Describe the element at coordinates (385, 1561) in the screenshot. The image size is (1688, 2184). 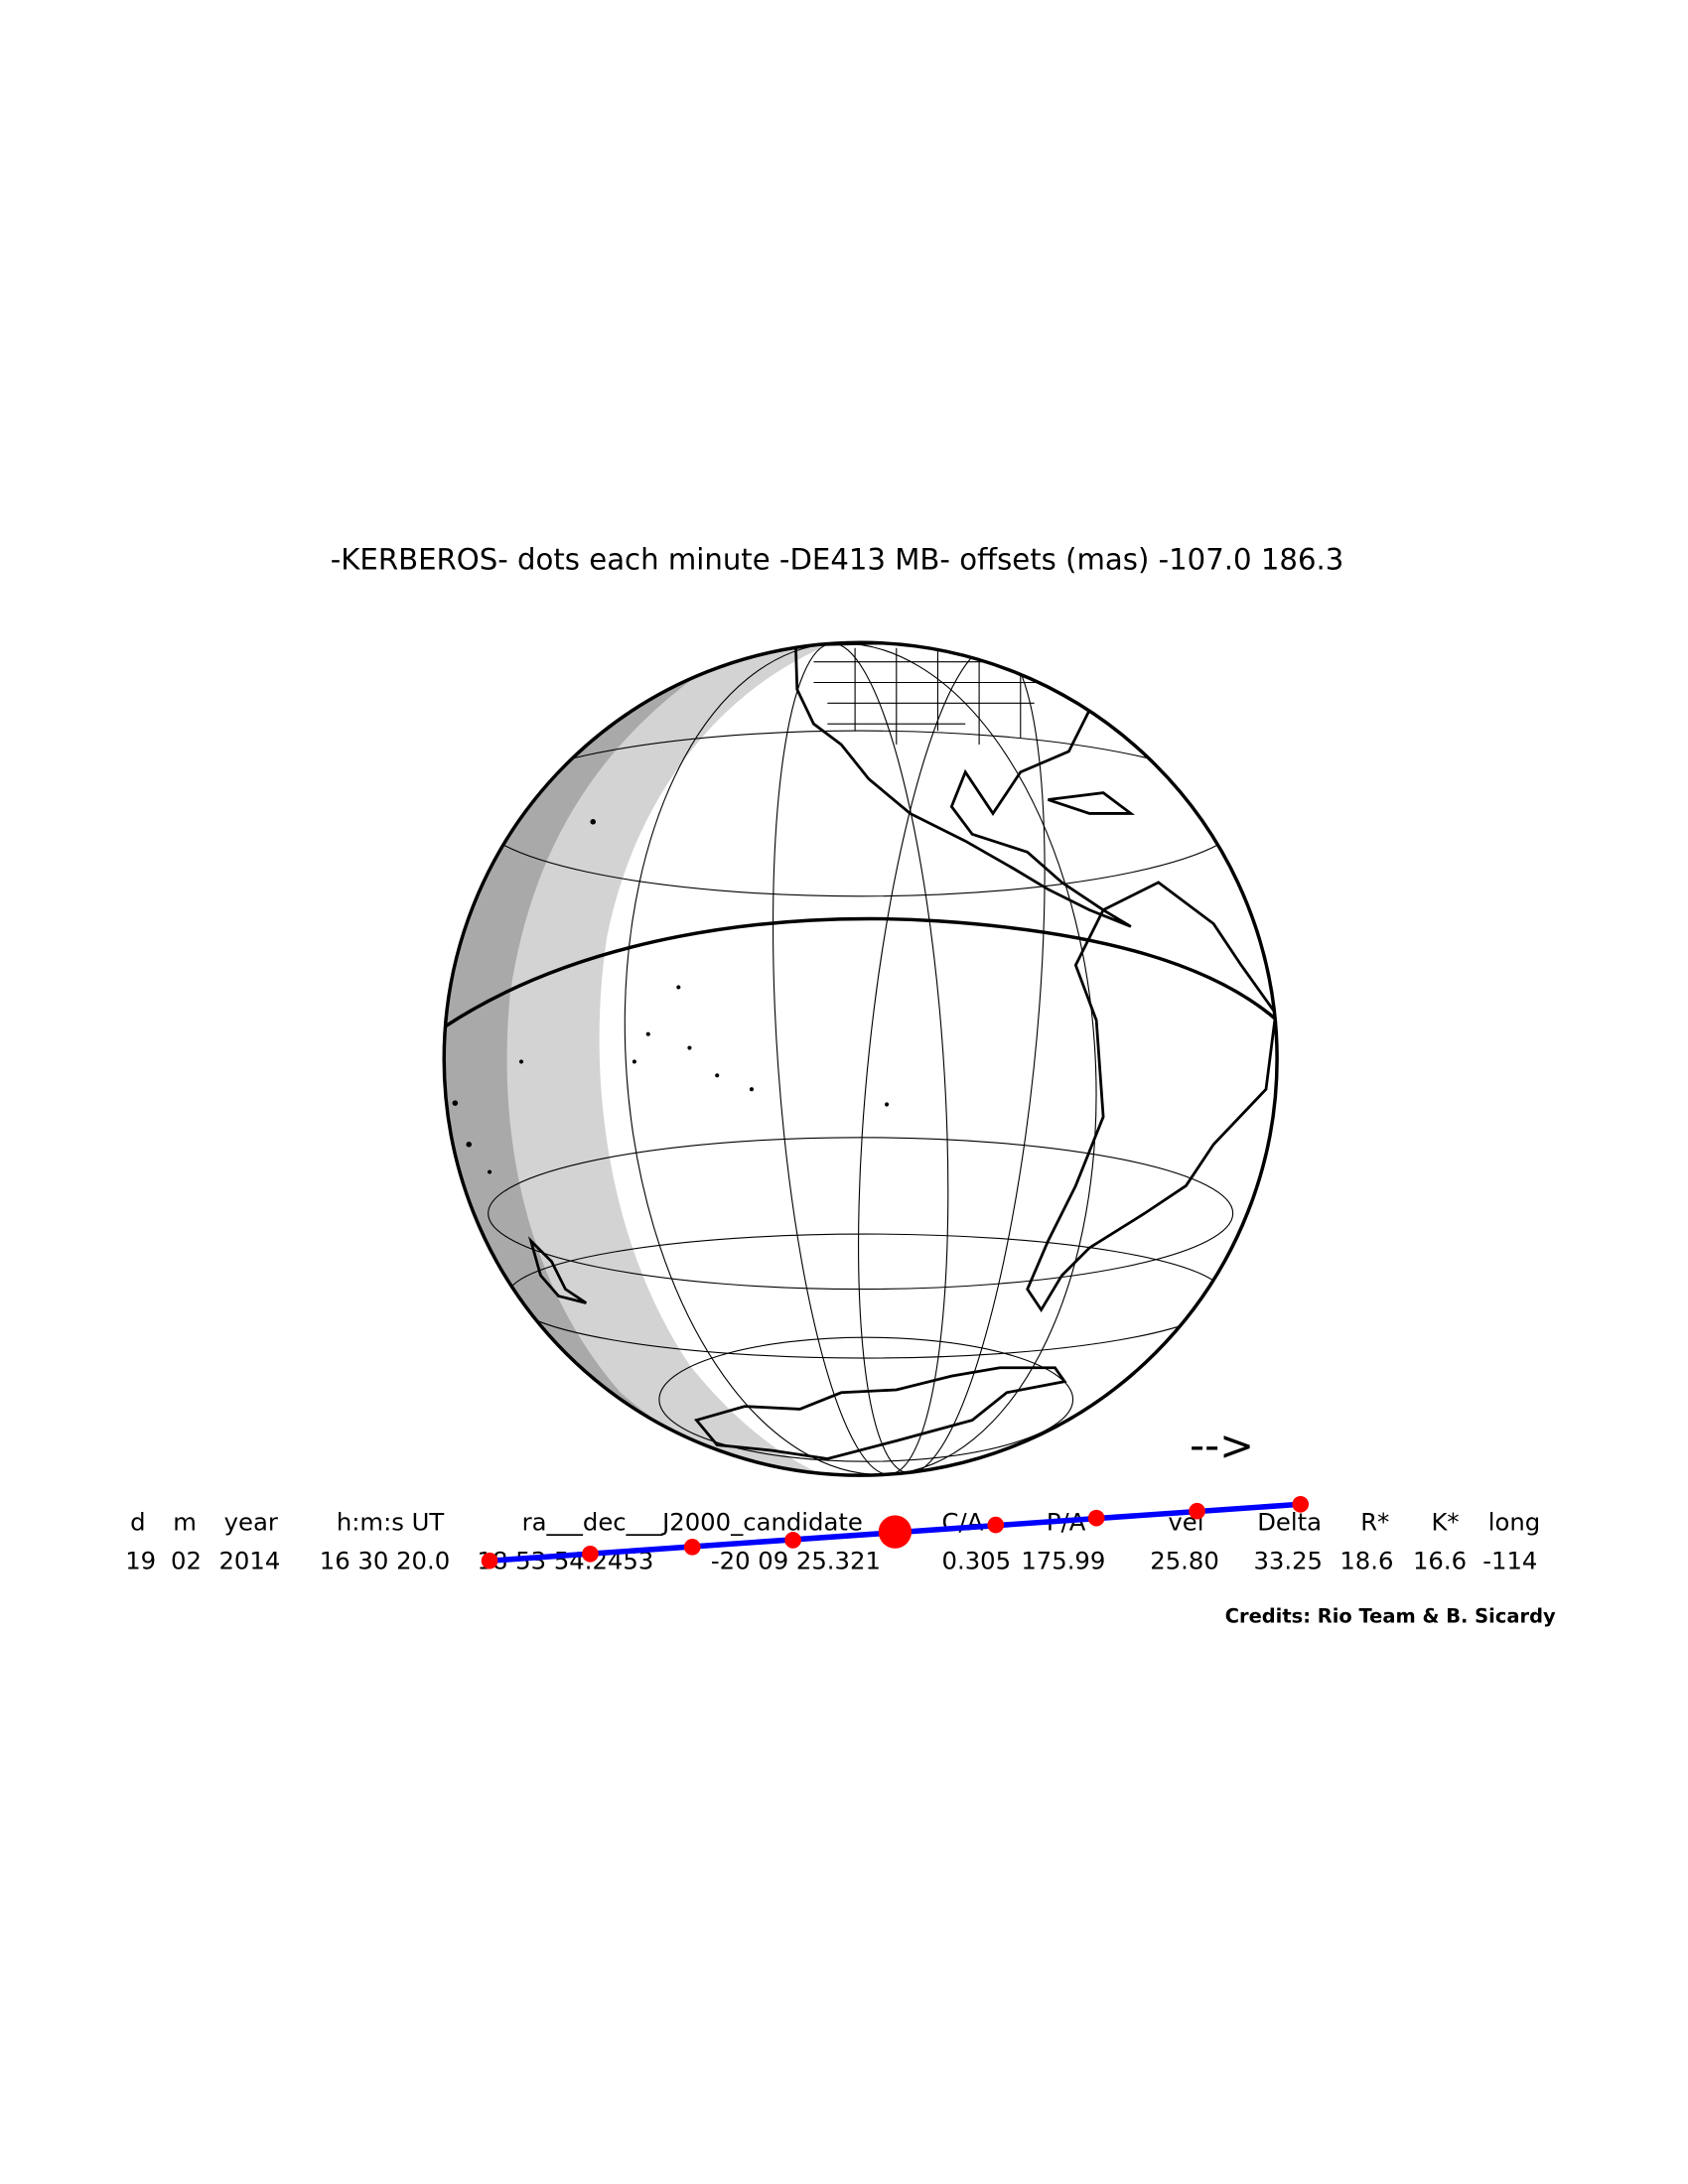
I see `value-cell: 16 30 20.0` at that location.